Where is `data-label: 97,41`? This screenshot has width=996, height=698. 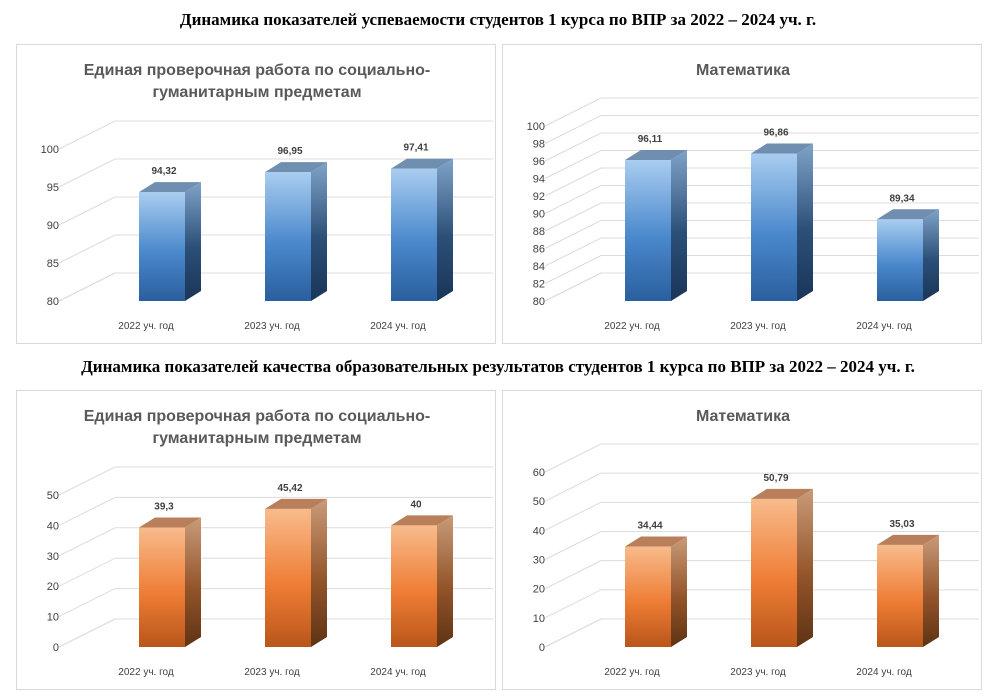 data-label: 97,41 is located at coordinates (415, 148).